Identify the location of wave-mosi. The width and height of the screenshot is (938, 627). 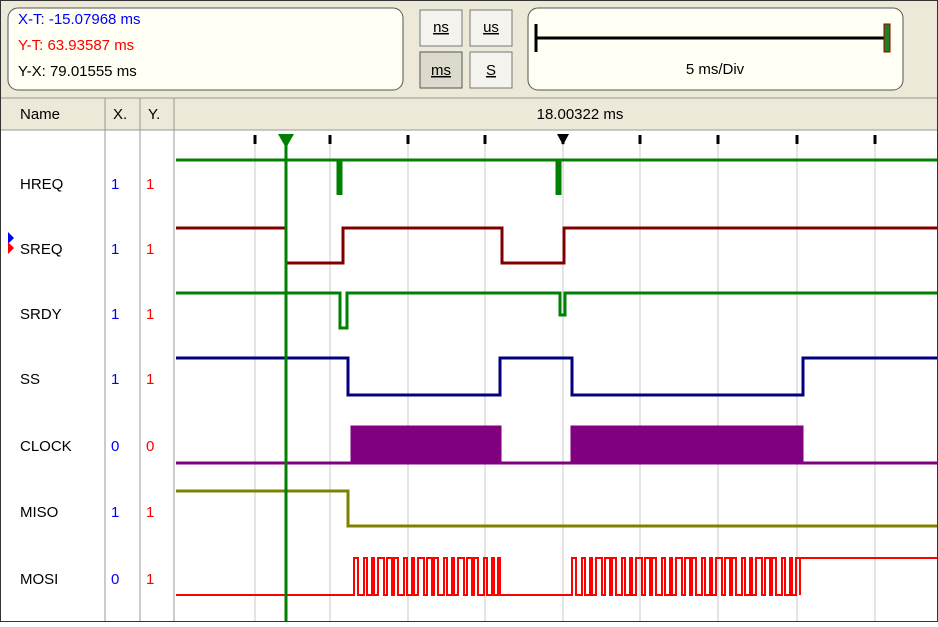
(557, 576).